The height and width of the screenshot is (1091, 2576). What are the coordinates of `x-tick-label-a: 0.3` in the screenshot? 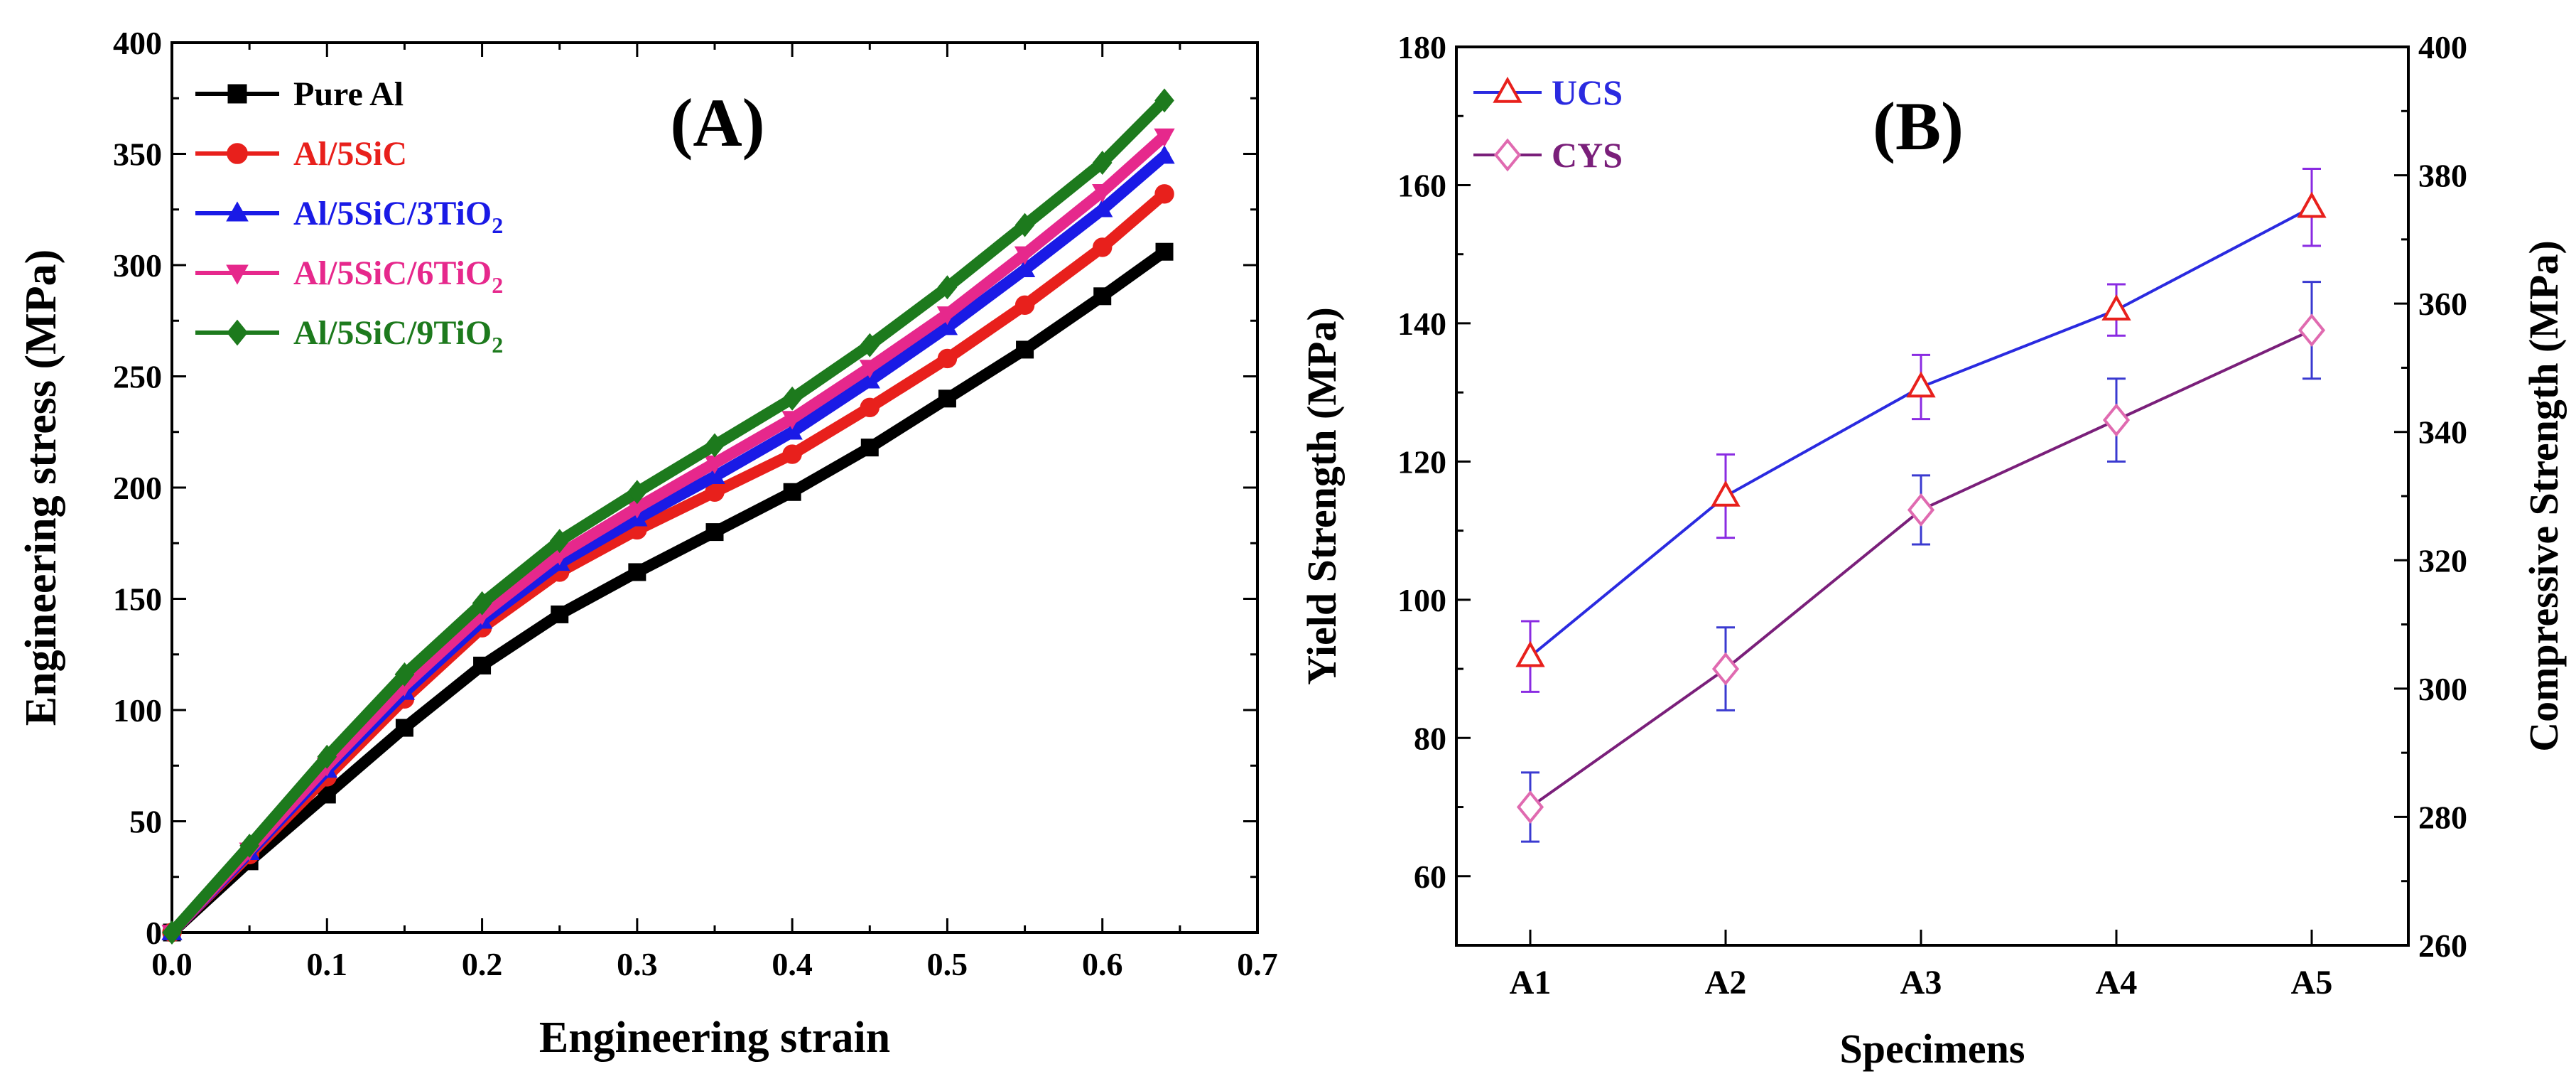 It's located at (637, 964).